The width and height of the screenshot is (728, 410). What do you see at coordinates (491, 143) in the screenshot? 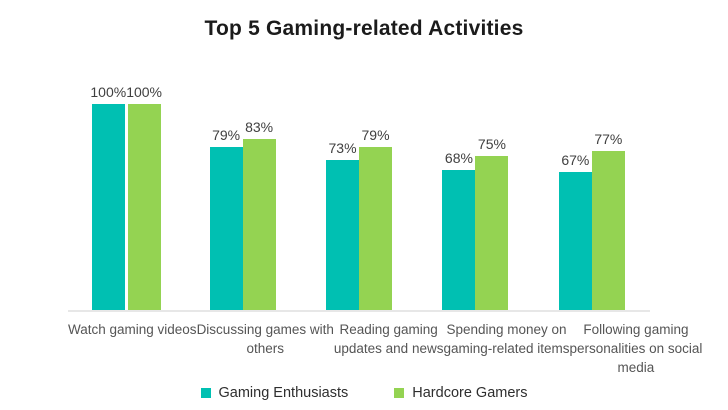
I see `bar-value-label: 75%` at bounding box center [491, 143].